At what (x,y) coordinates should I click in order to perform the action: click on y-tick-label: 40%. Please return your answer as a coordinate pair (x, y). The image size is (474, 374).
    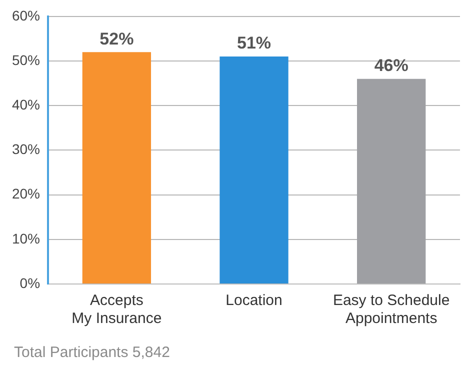
    Looking at the image, I should click on (26, 104).